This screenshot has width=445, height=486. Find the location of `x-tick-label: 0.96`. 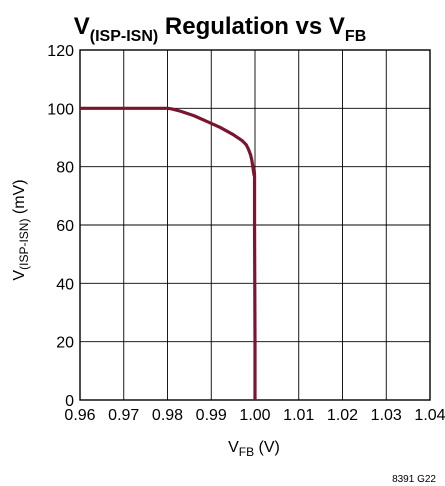

x-tick-label: 0.96 is located at coordinates (79, 415).